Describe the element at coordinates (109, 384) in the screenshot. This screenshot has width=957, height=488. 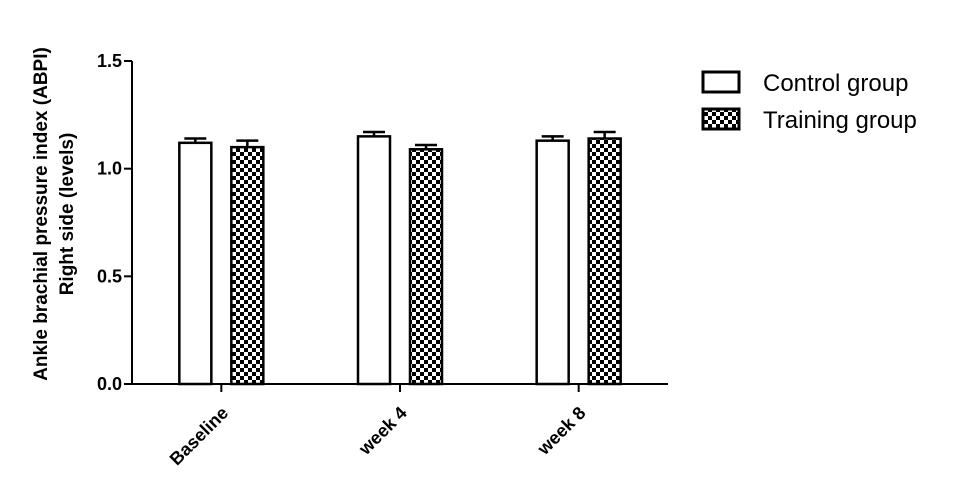
I see `y-tick-label: 0.0` at that location.